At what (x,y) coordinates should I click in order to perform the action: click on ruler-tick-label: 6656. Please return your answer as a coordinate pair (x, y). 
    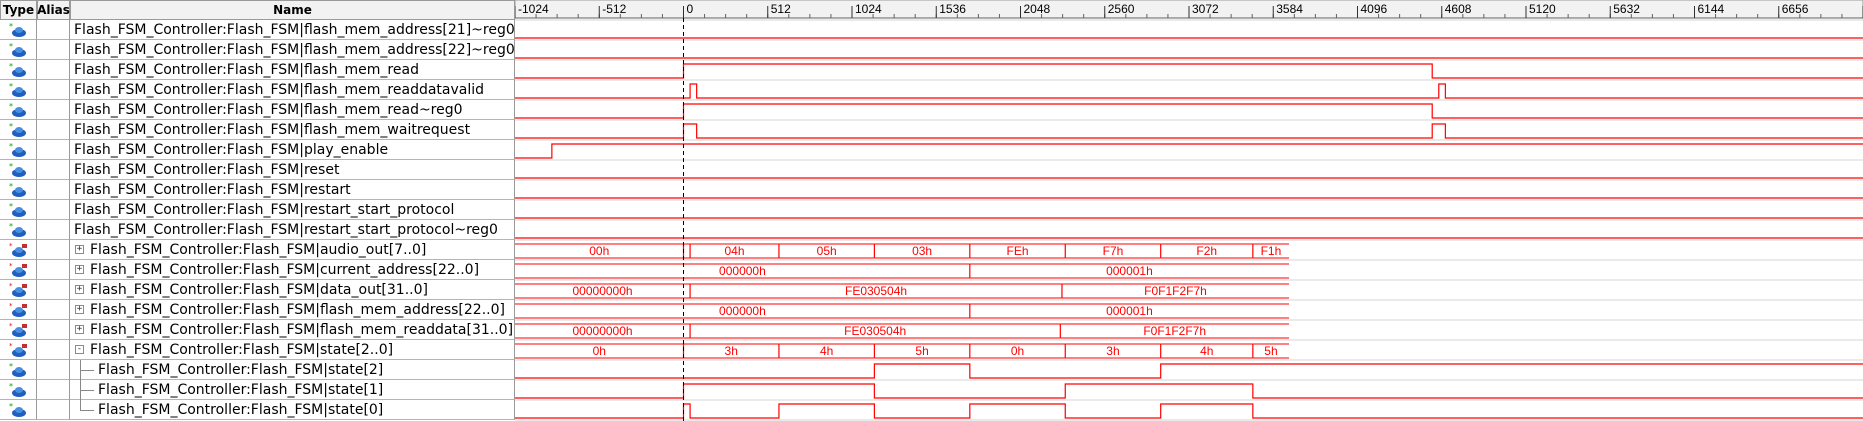
    Looking at the image, I should click on (1795, 9).